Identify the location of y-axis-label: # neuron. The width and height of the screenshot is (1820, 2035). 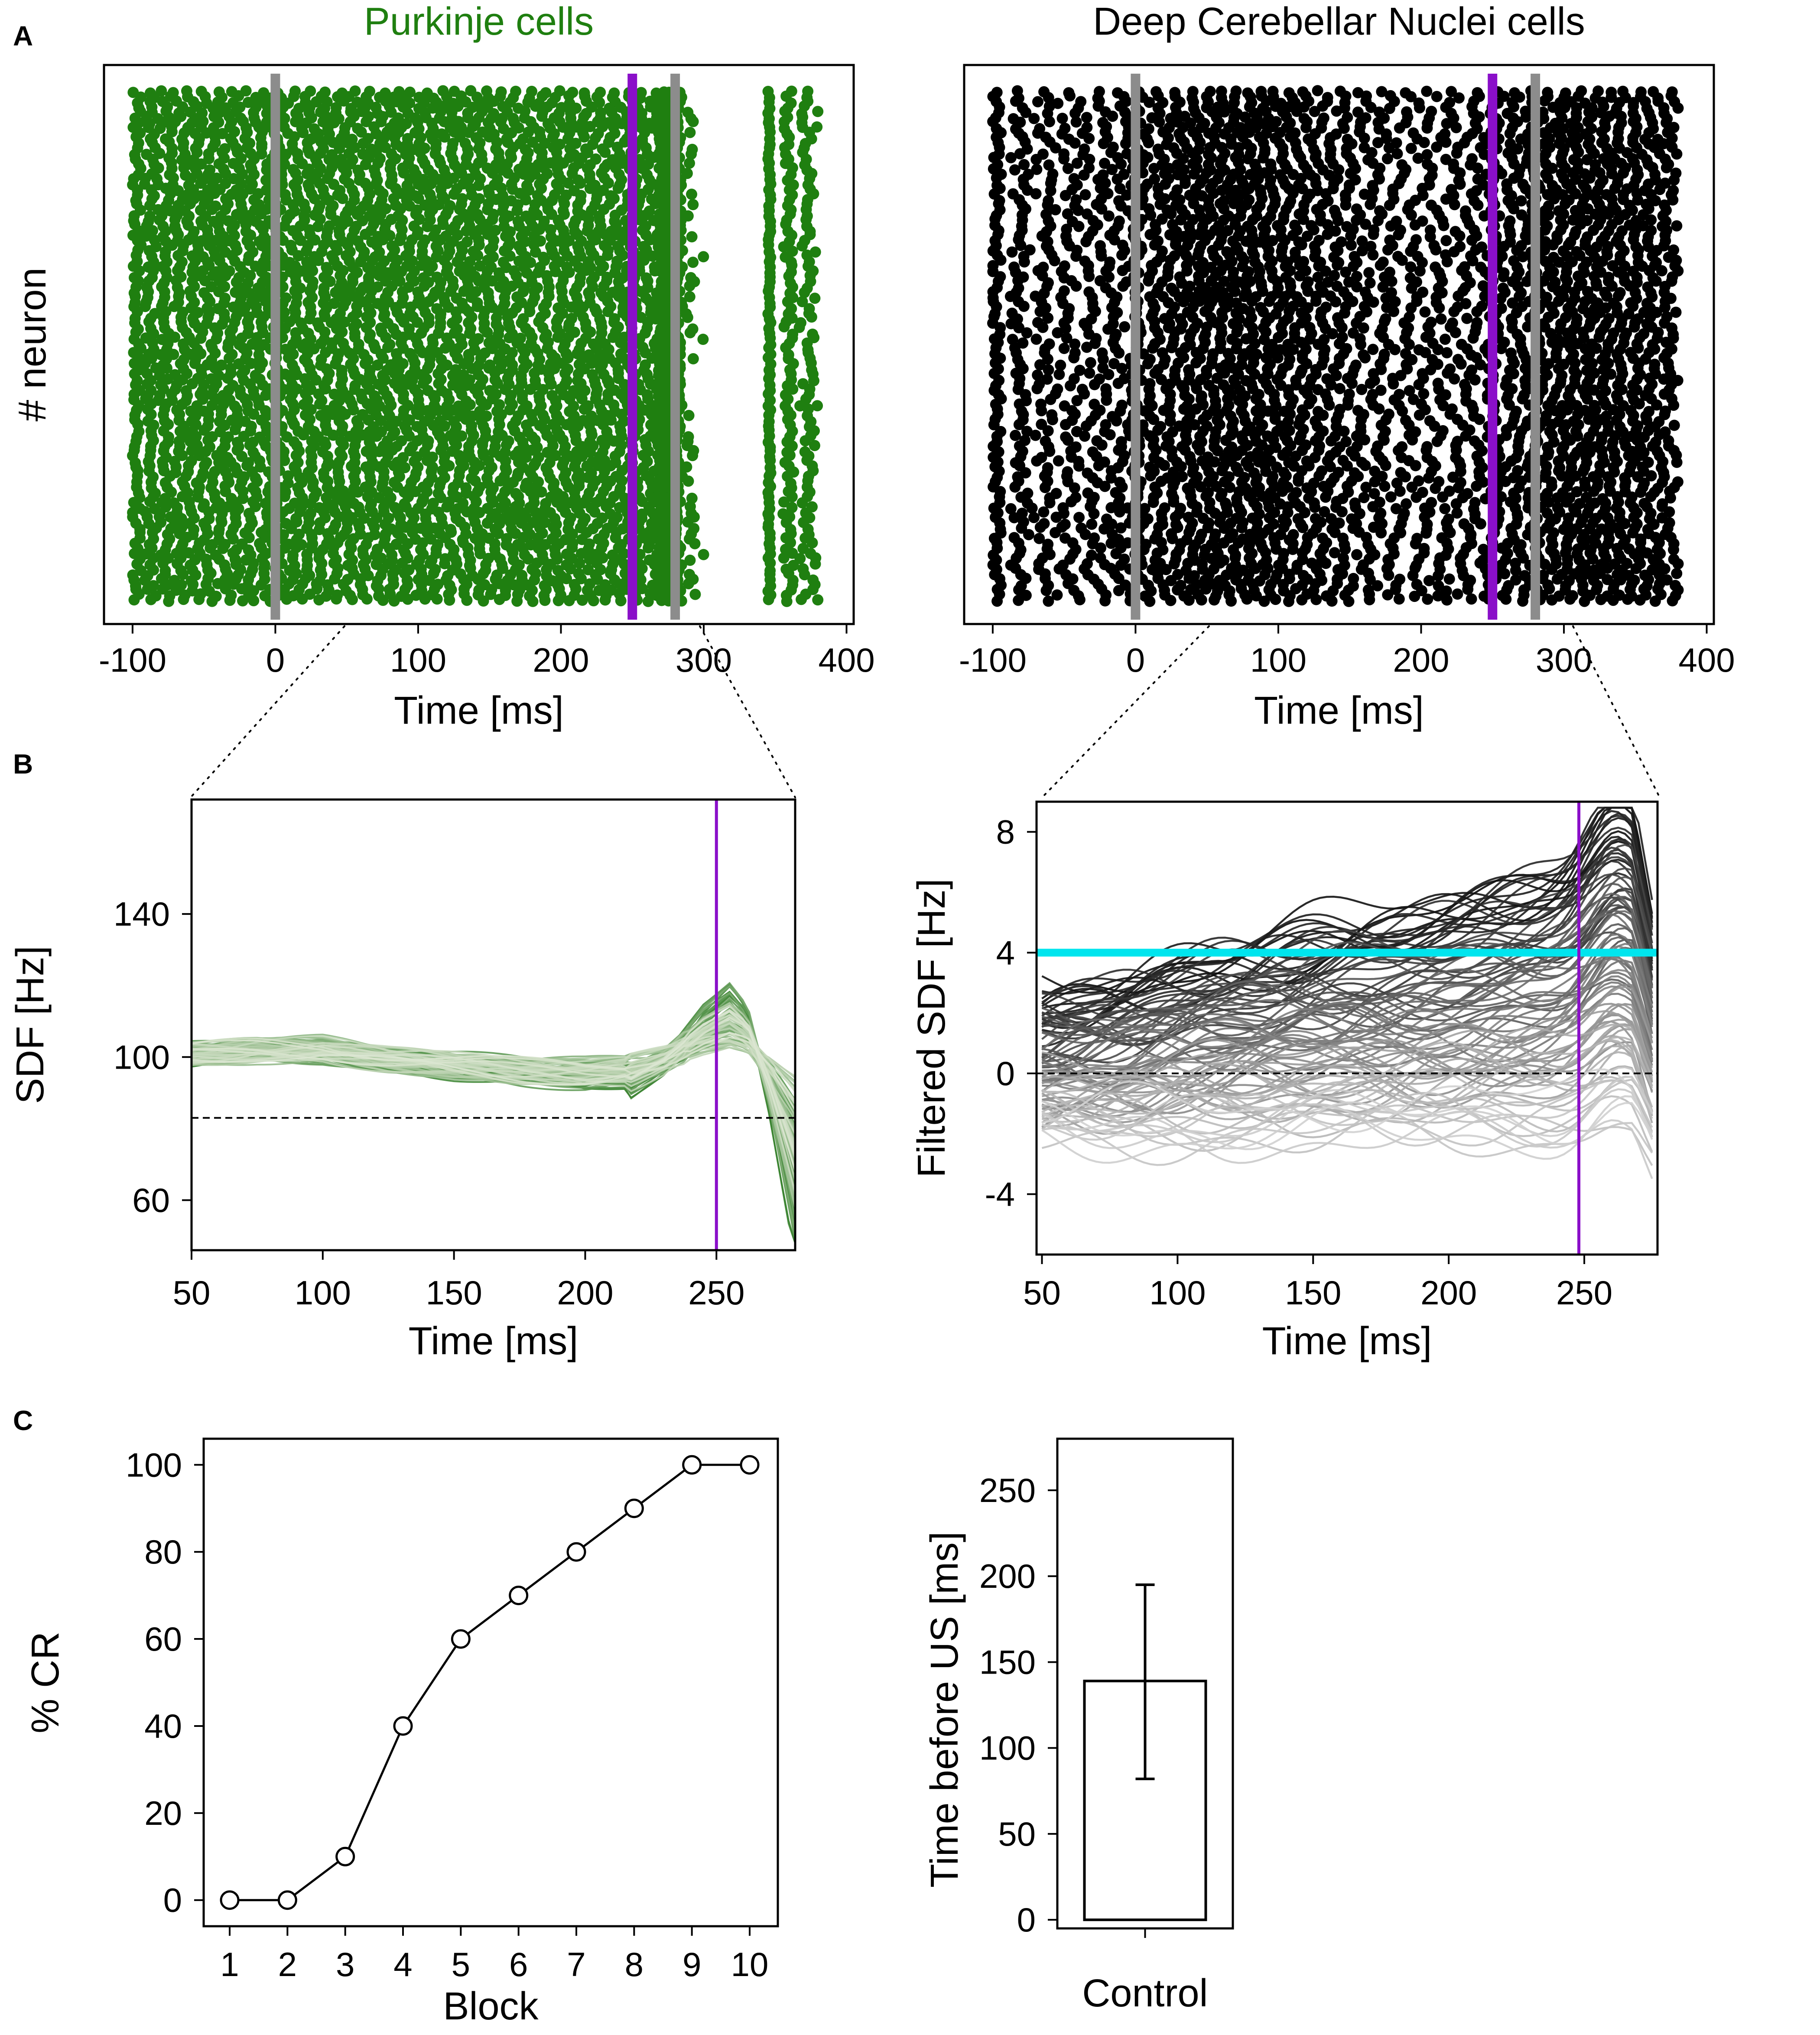
(32, 344).